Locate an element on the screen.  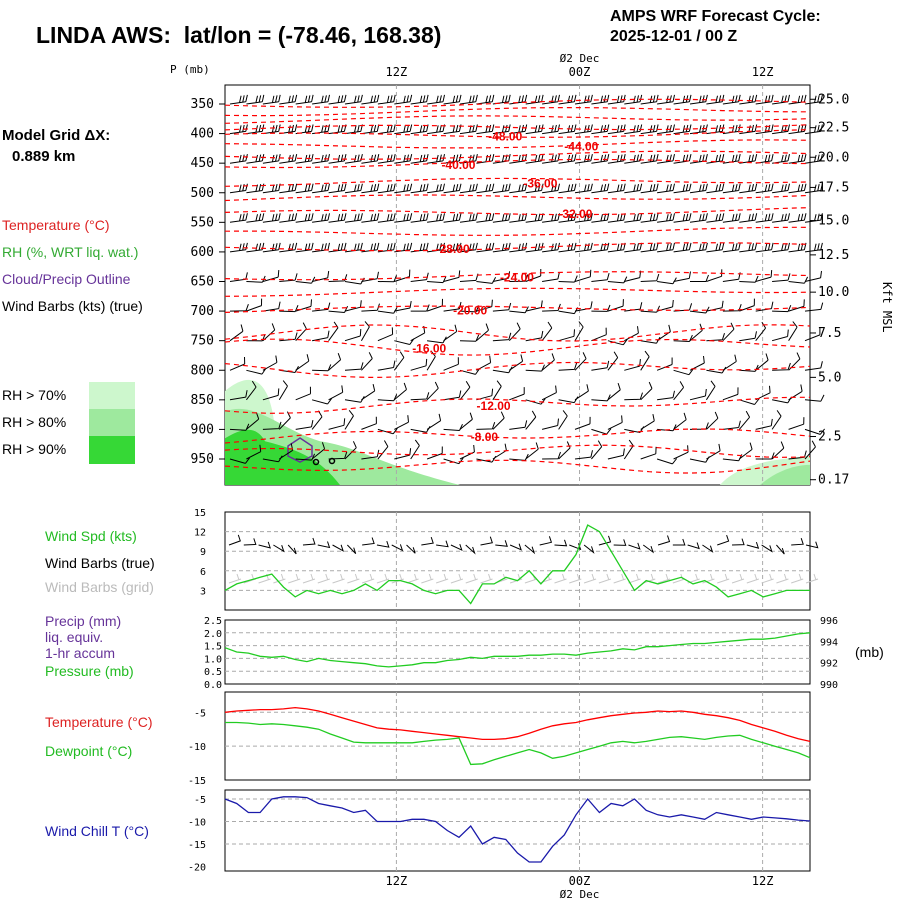
legend-rh70-label: RH > 70% is located at coordinates (34, 395).